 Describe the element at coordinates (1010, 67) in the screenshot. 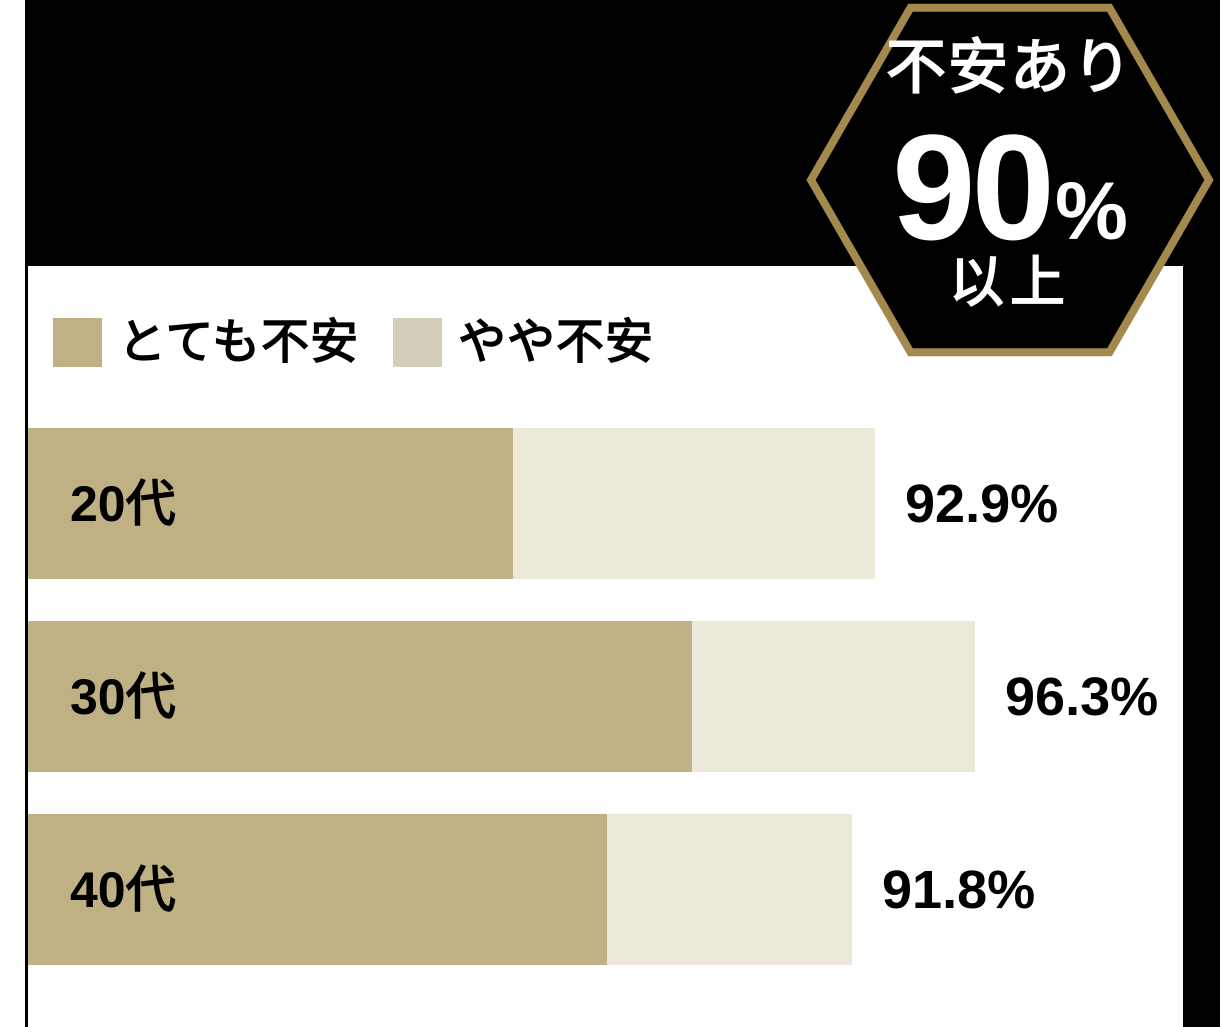

I see `badge-title: 不安あり` at that location.